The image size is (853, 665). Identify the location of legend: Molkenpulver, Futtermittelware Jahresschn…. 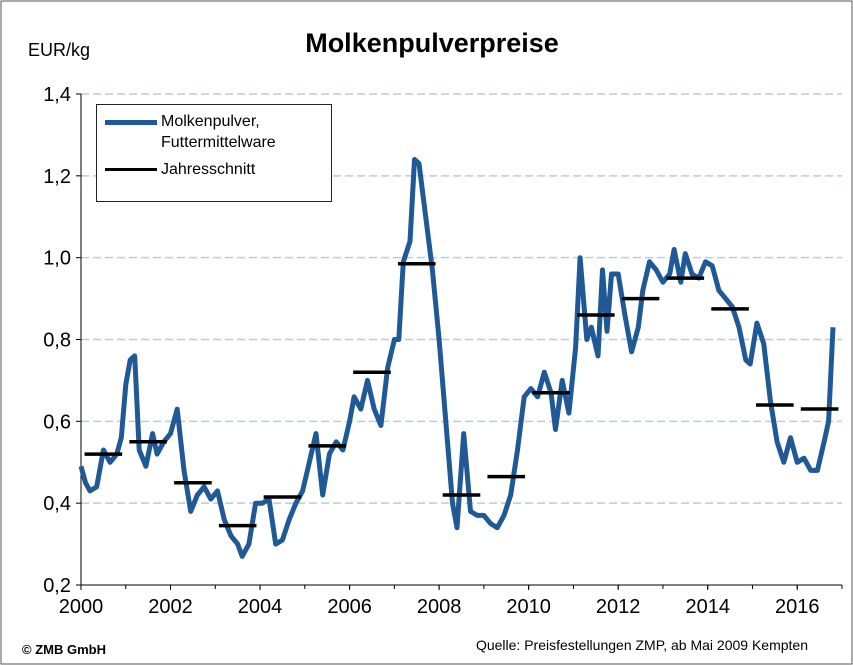
(214, 153).